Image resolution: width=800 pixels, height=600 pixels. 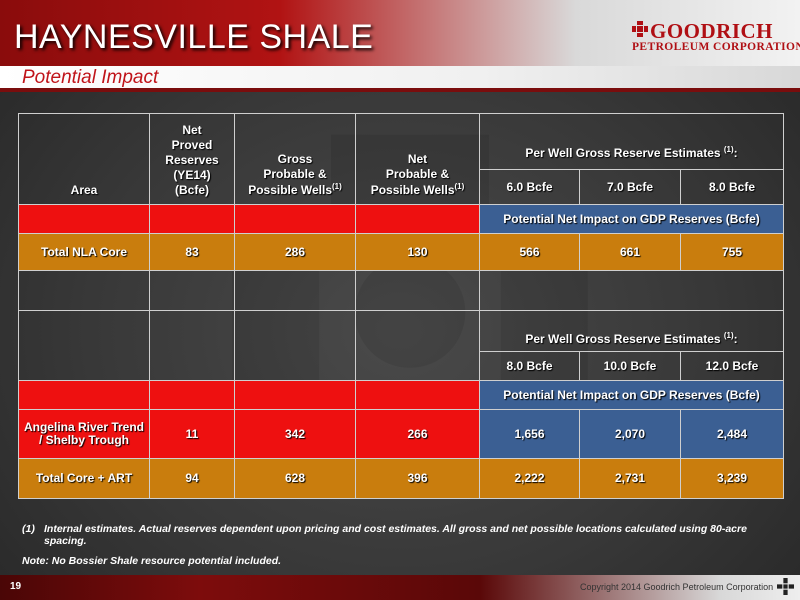 I want to click on header-proved-line: Reserves, so click(x=192, y=160).